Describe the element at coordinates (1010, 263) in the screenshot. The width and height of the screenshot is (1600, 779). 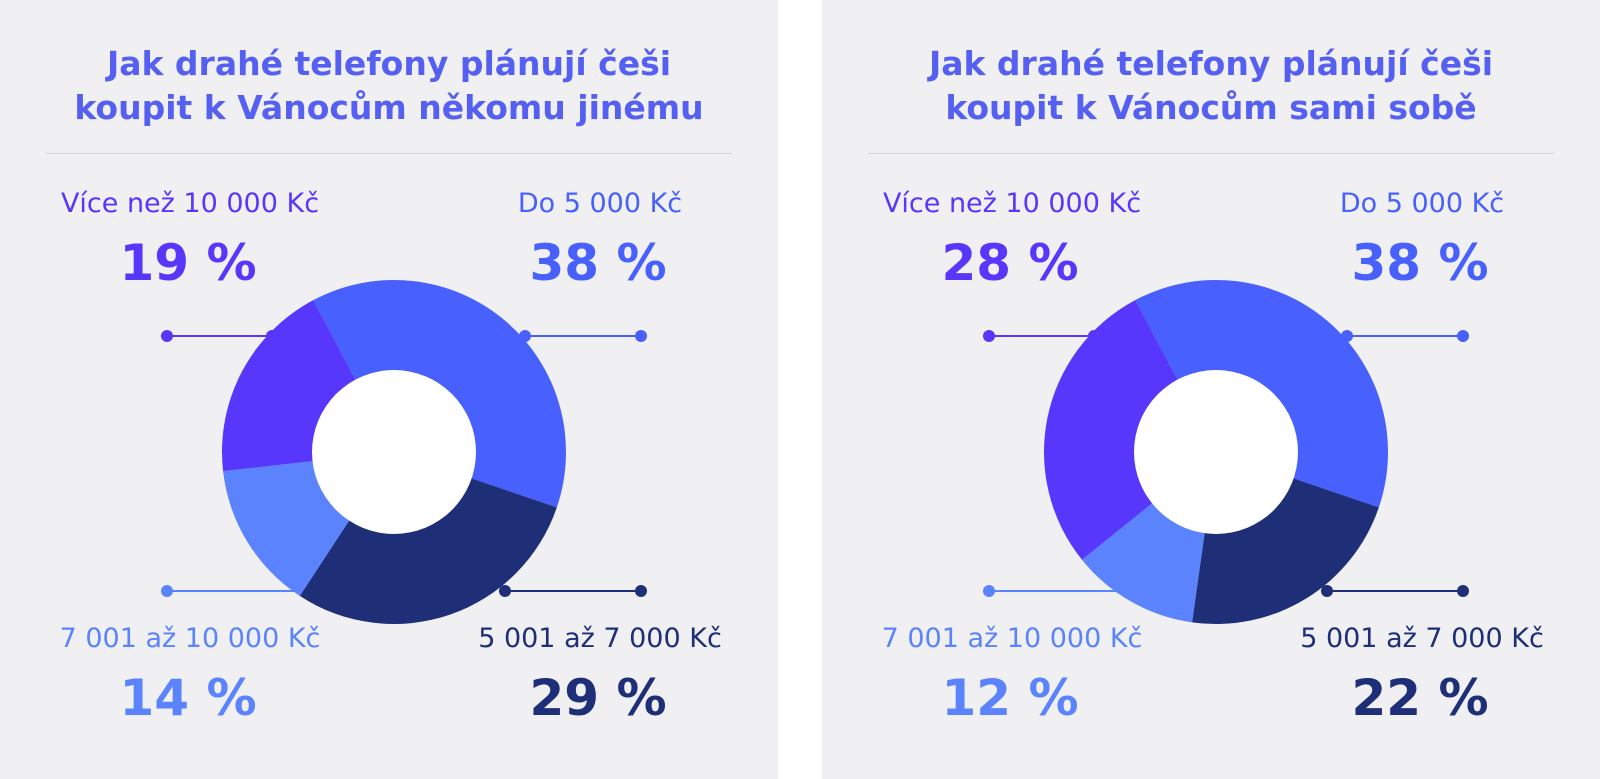
I see `value-vice-nez-10000: 28 %` at that location.